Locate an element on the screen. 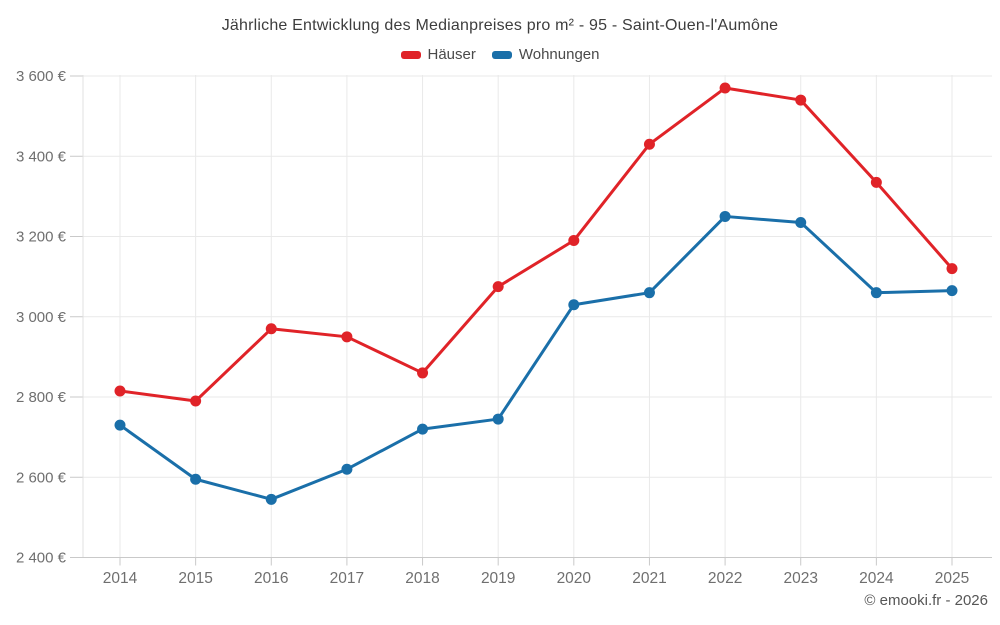 This screenshot has width=1000, height=625. x-tick-label: 2020 is located at coordinates (574, 578).